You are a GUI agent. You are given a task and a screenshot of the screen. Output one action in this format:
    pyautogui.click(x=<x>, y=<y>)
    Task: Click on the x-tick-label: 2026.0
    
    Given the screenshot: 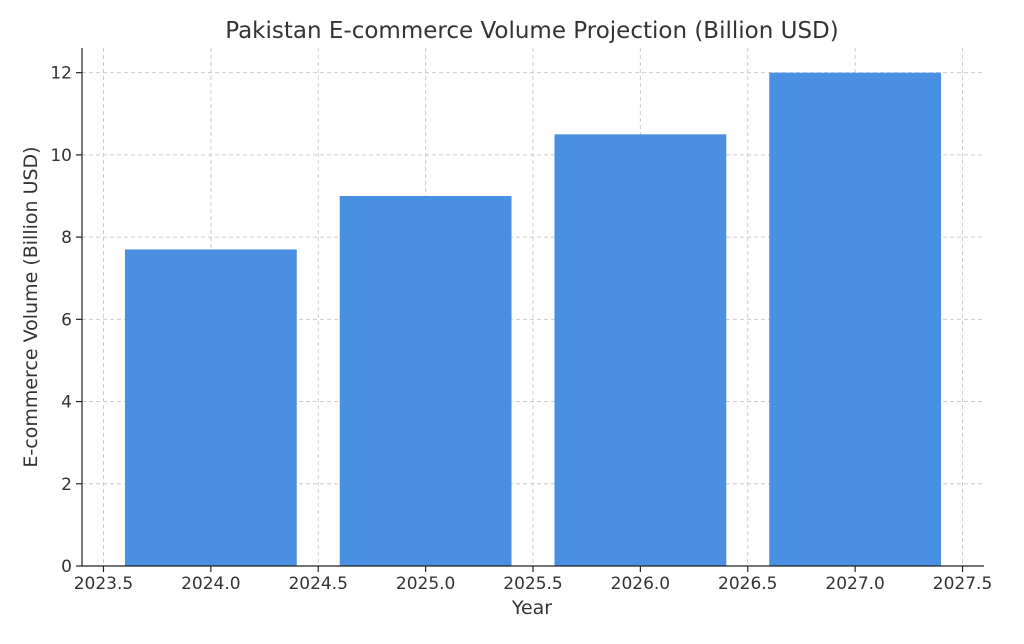 What is the action you would take?
    pyautogui.click(x=640, y=584)
    